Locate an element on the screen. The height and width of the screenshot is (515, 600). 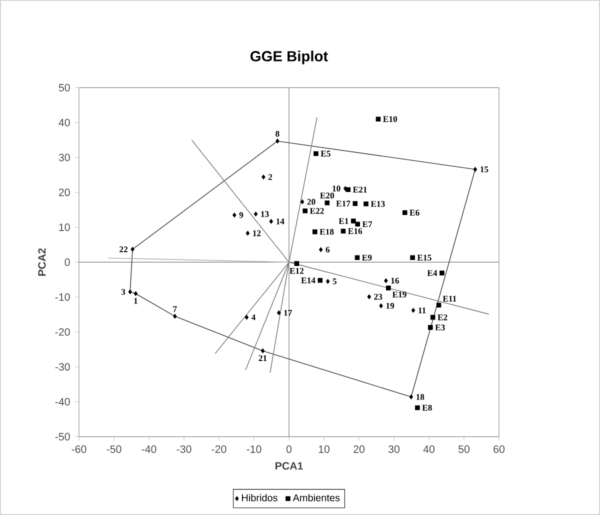
y-axis-title: PCA2 is located at coordinates (42, 262).